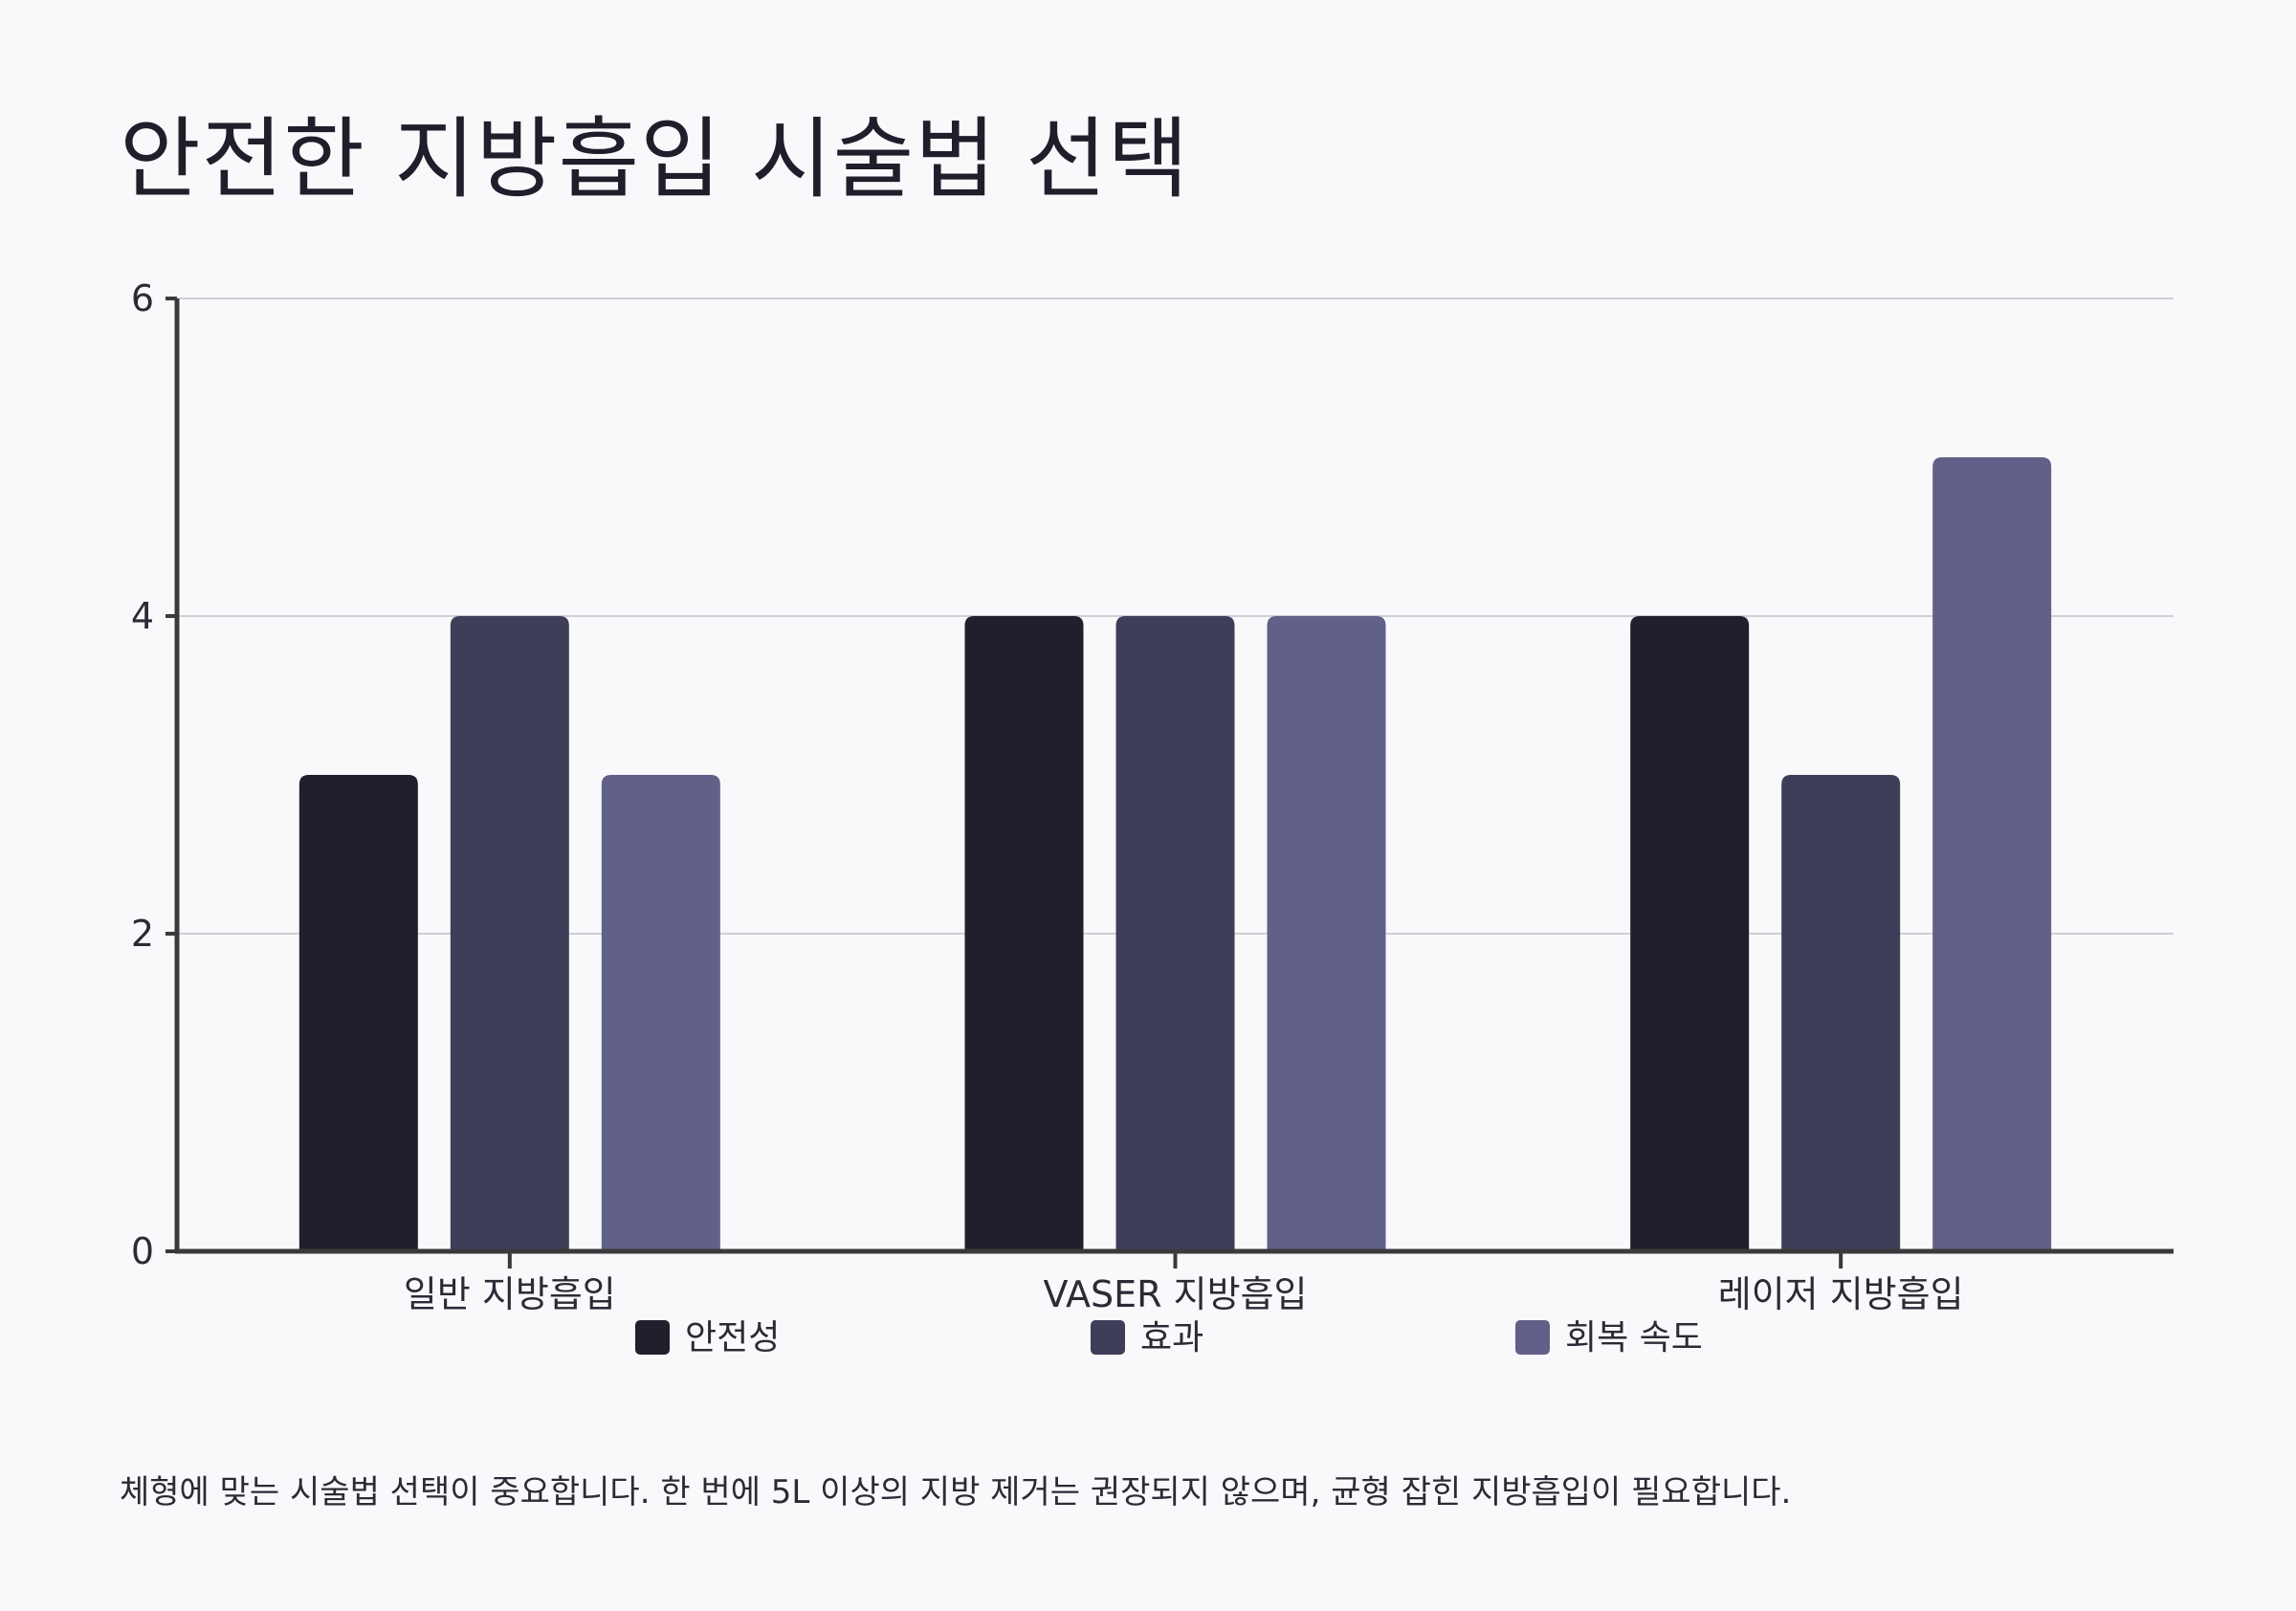 This screenshot has width=2296, height=1611. What do you see at coordinates (142, 616) in the screenshot?
I see `y-tick-label: 4` at bounding box center [142, 616].